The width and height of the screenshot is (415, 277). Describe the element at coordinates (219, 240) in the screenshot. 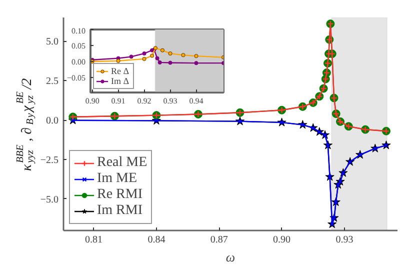

I see `x-tick-label: 0.87` at that location.